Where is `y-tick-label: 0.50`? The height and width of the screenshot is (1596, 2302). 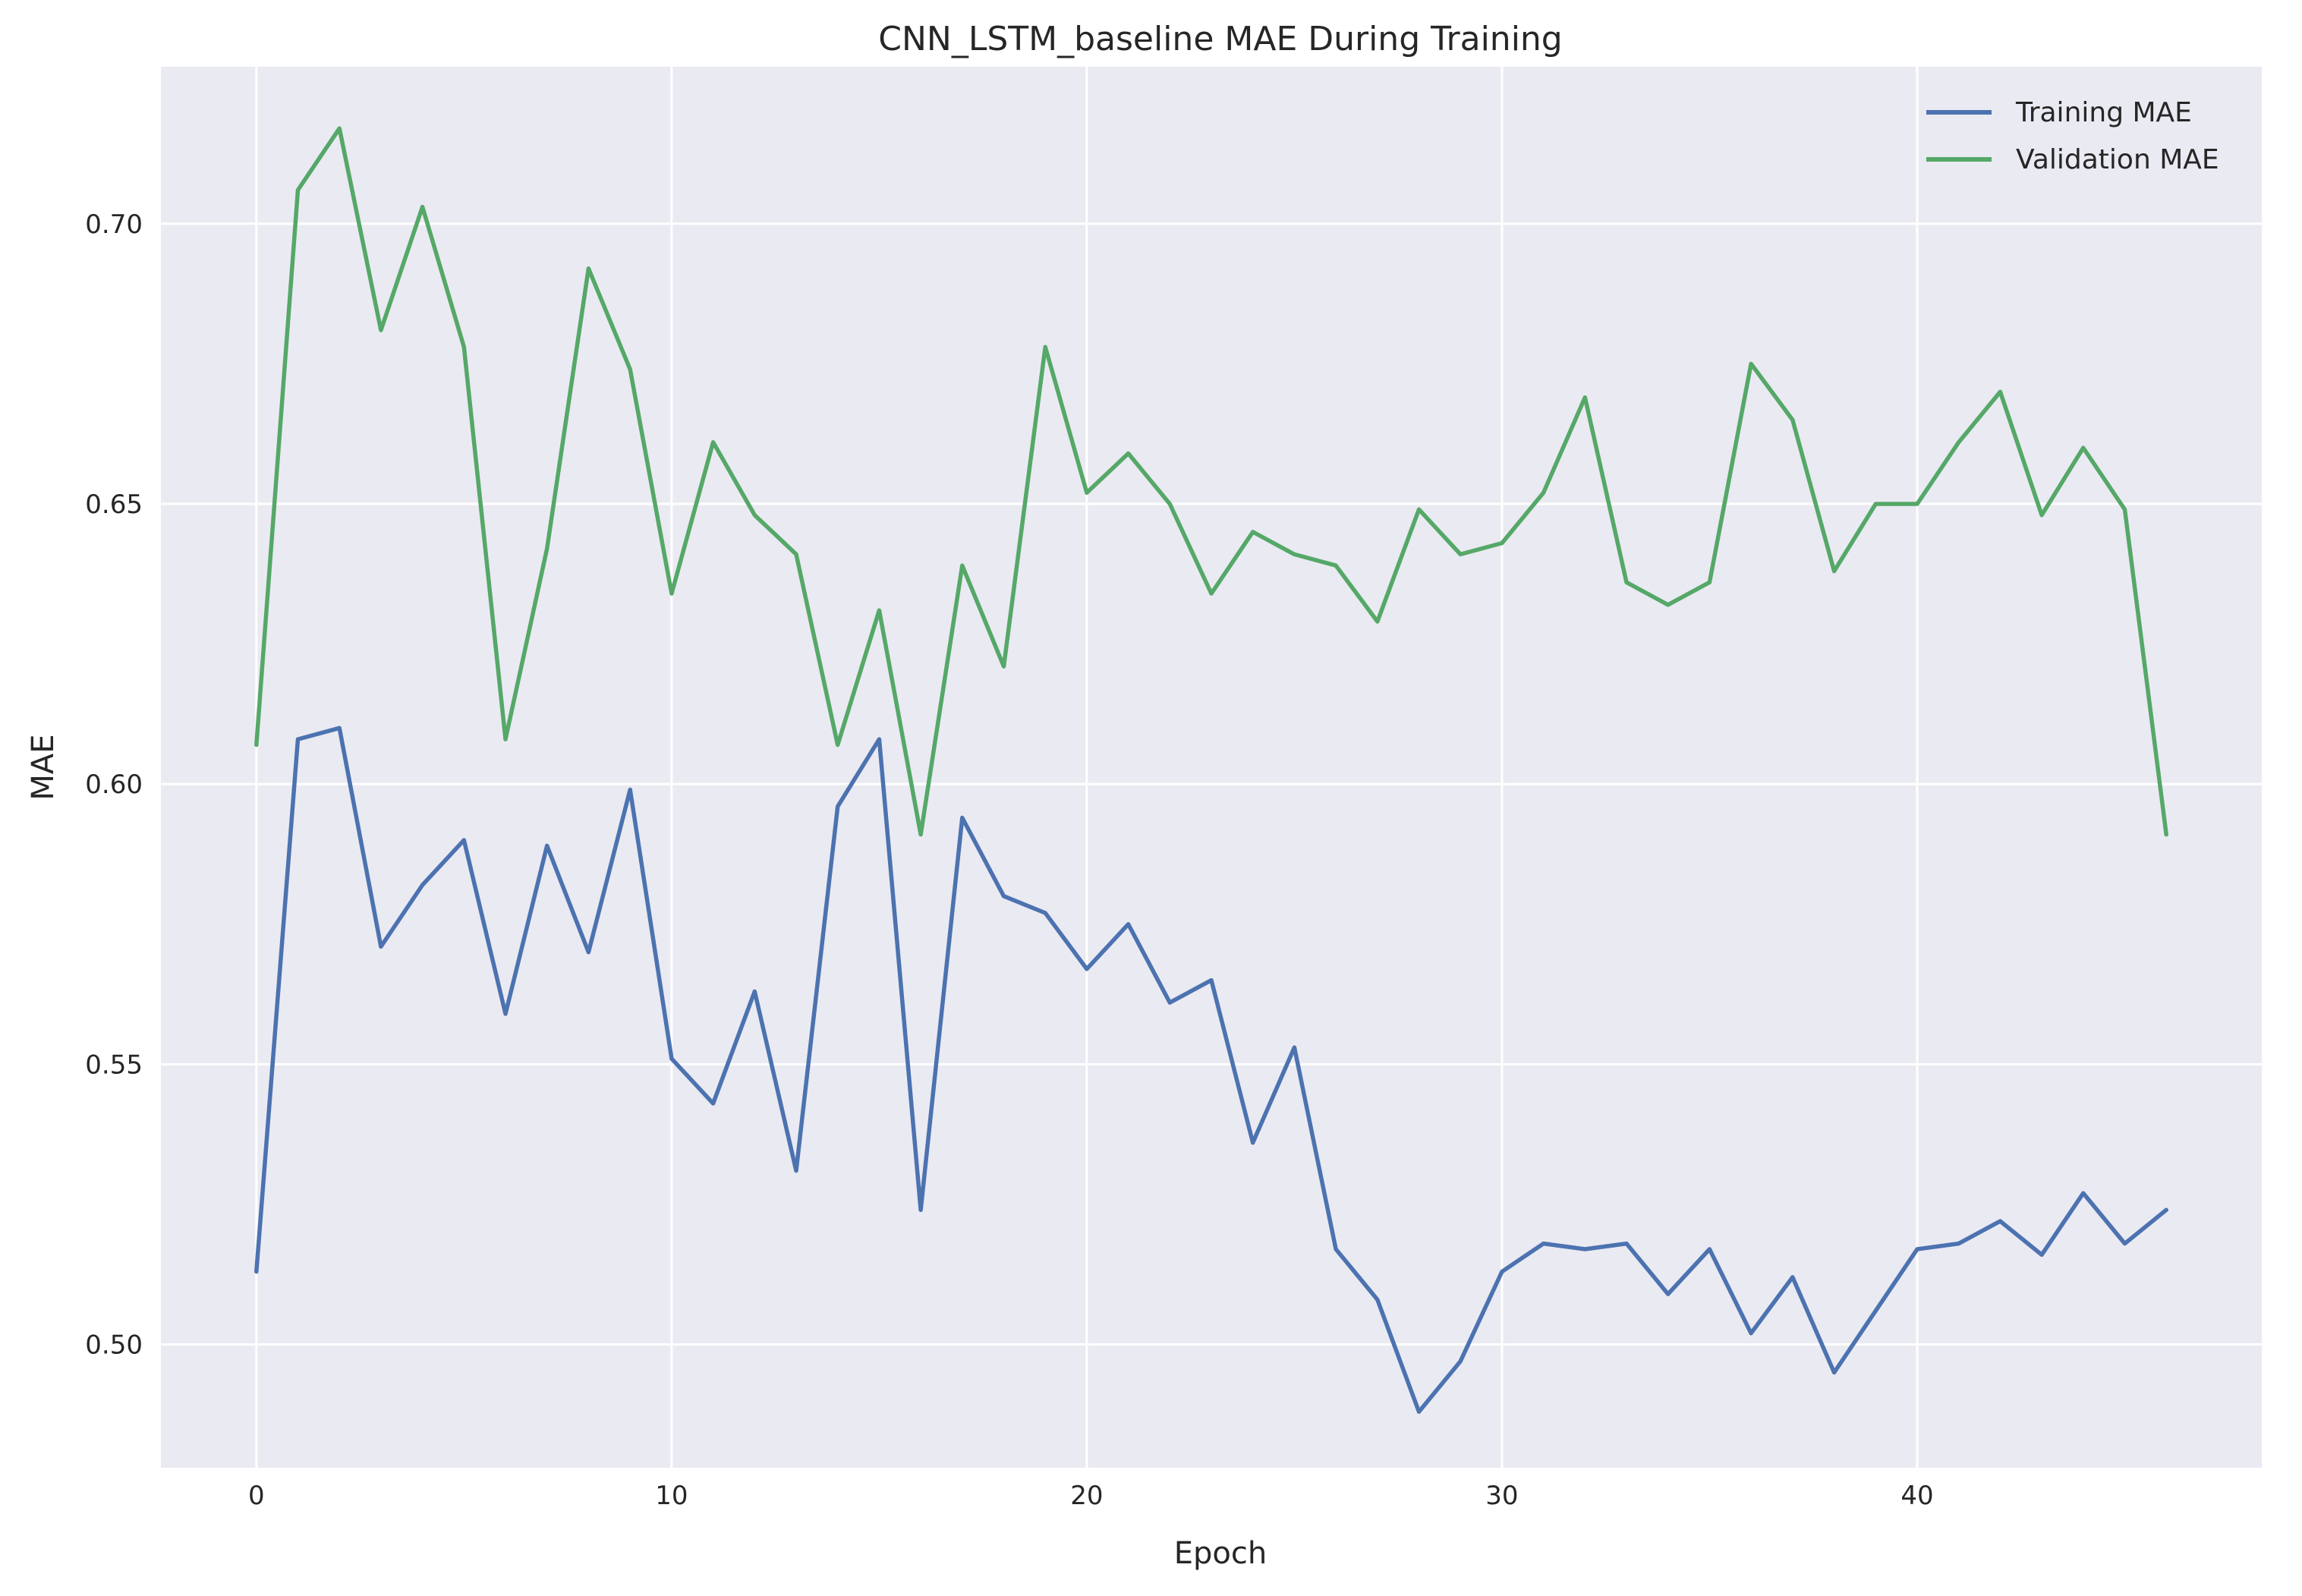
y-tick-label: 0.50 is located at coordinates (114, 1345).